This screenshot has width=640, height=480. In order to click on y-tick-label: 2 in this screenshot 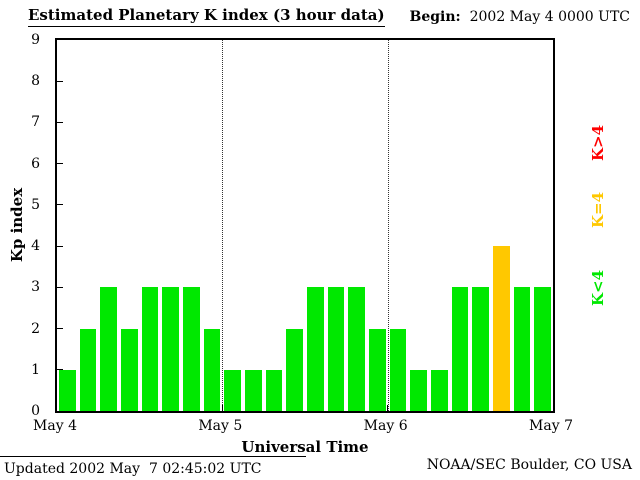, I will do `click(35, 328)`.